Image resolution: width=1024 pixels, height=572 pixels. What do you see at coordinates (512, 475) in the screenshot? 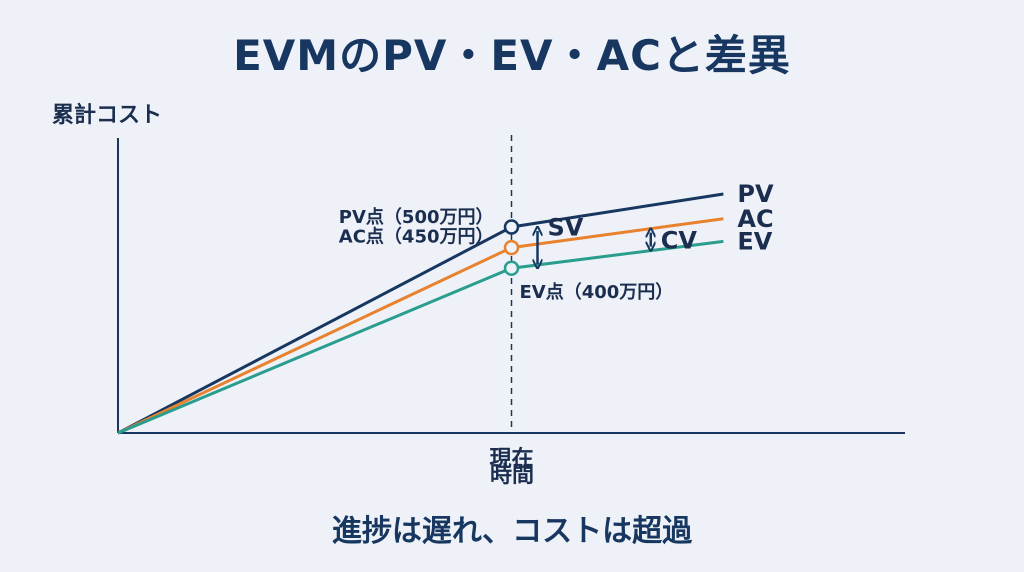
I see `x-axis-label: 時間` at bounding box center [512, 475].